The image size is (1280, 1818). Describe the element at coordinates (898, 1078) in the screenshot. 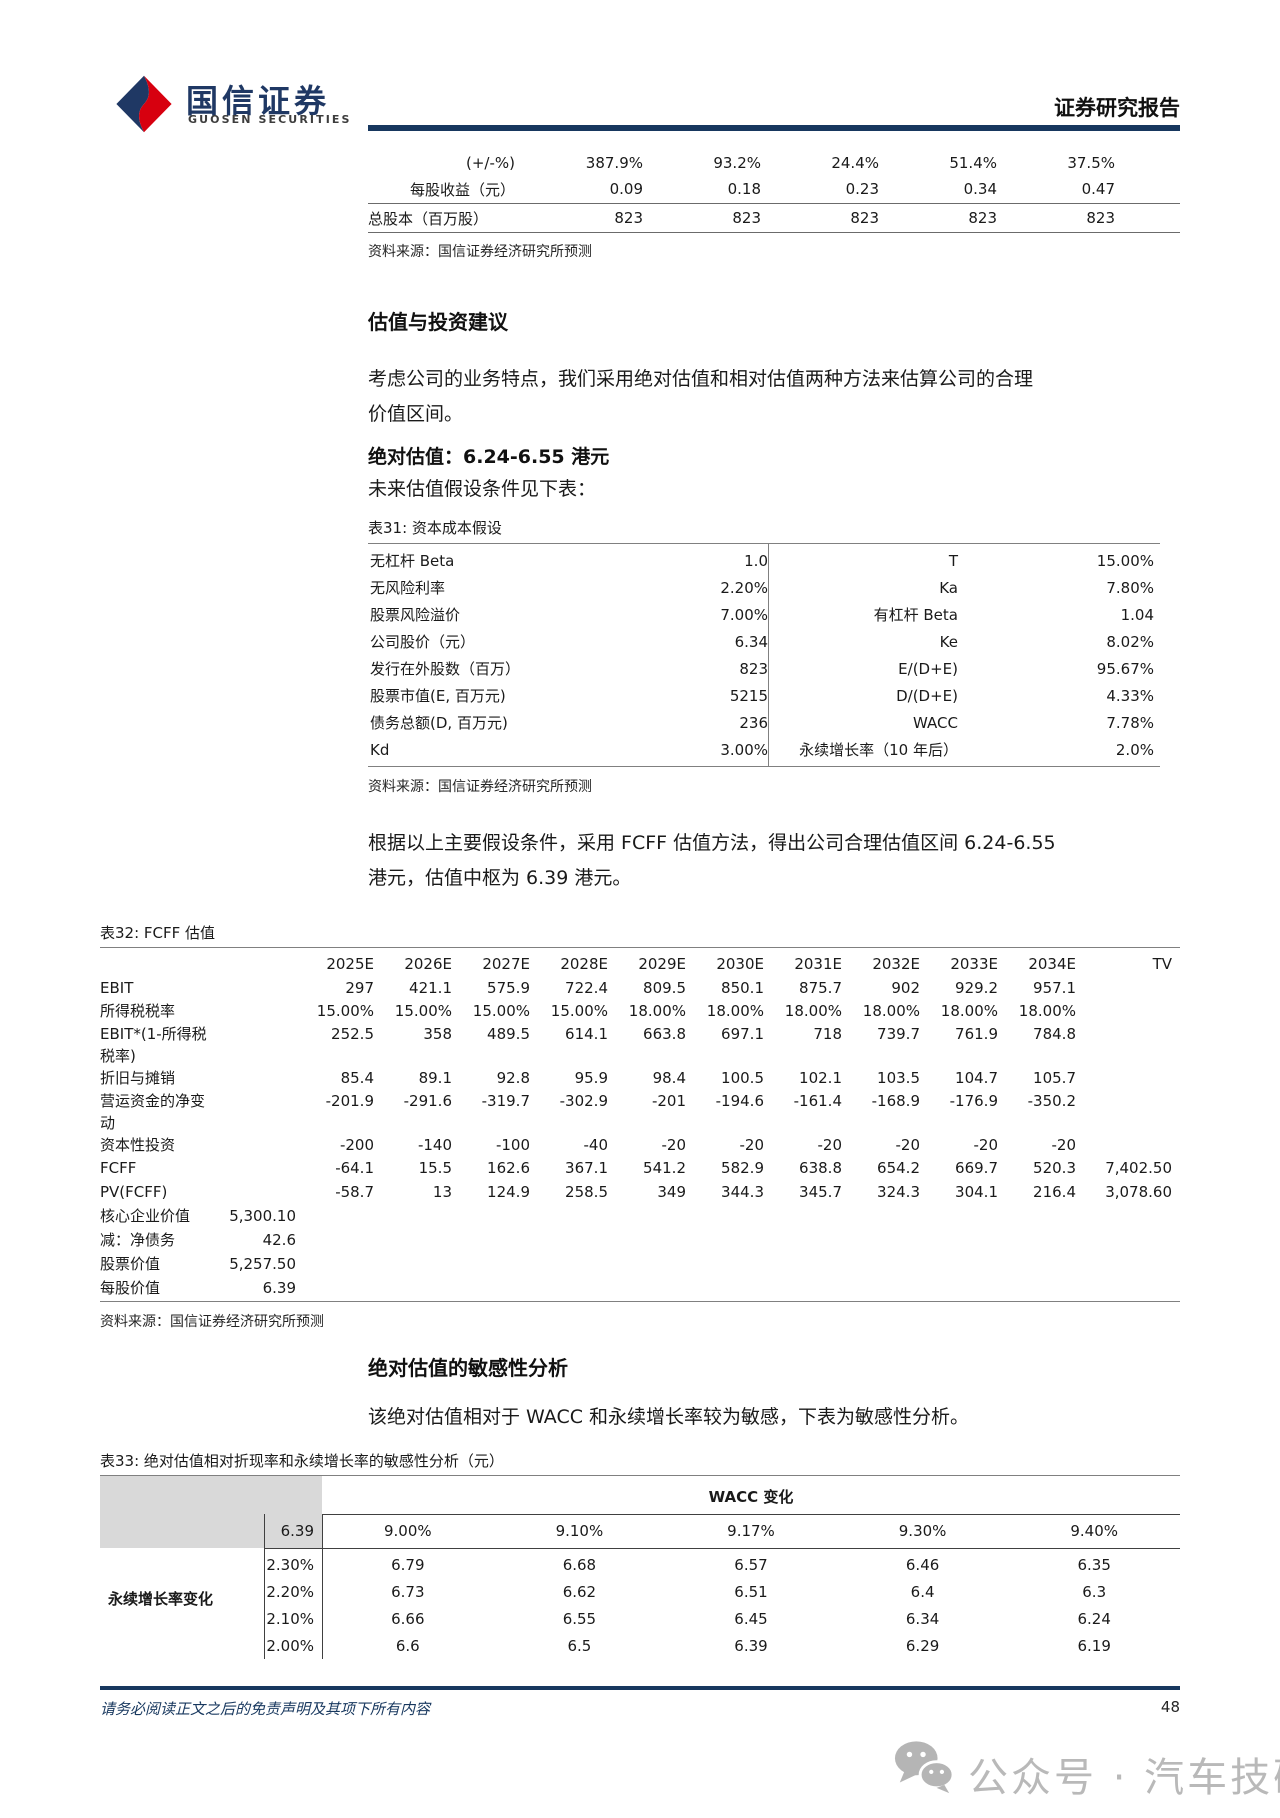

I see `cell: 103.5` at that location.